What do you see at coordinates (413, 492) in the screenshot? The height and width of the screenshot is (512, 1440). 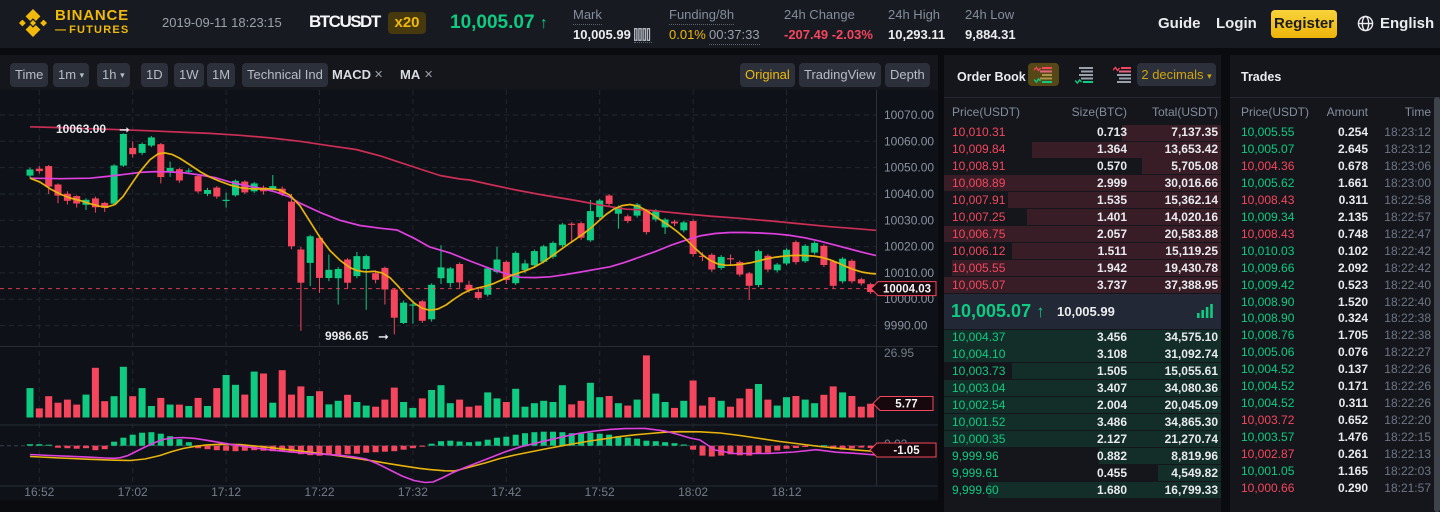 I see `svg-text: 17:32` at bounding box center [413, 492].